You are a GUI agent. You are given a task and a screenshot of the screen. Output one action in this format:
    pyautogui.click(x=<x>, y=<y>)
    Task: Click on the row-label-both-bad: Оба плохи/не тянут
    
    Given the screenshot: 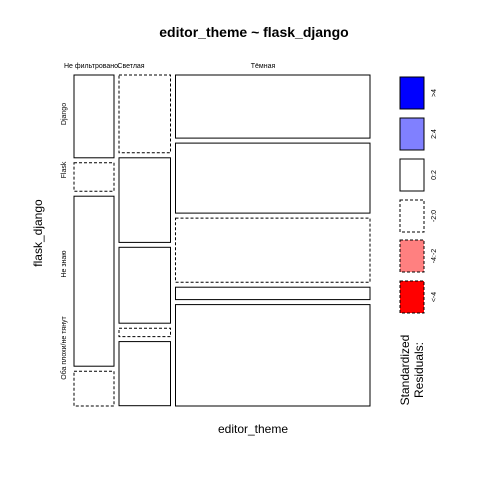 What is the action you would take?
    pyautogui.click(x=64, y=347)
    